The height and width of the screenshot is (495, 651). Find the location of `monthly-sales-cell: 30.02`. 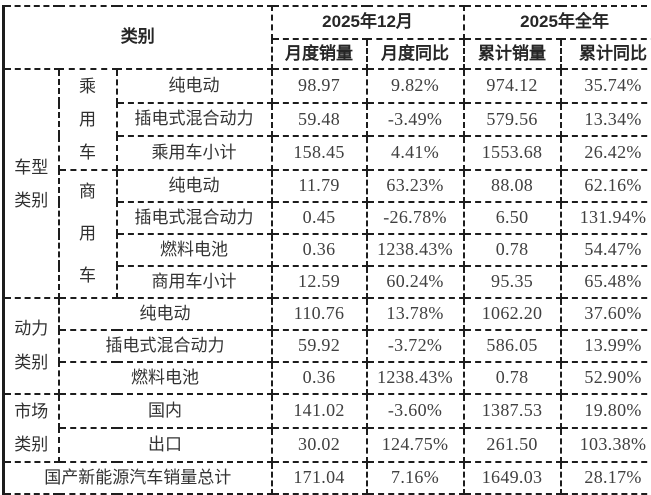

monthly-sales-cell: 30.02 is located at coordinates (319, 445).